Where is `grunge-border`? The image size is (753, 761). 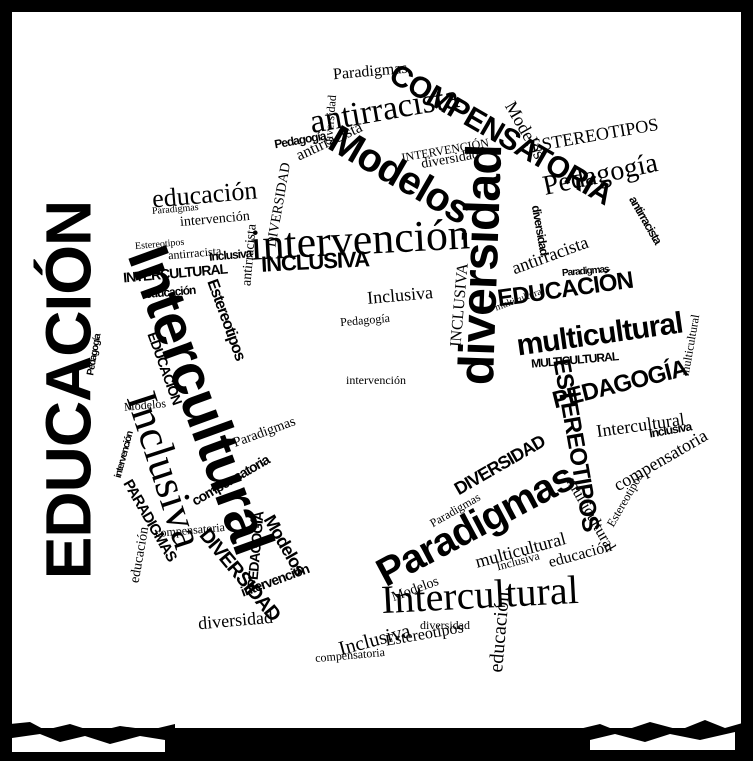
grunge-border is located at coordinates (376, 740).